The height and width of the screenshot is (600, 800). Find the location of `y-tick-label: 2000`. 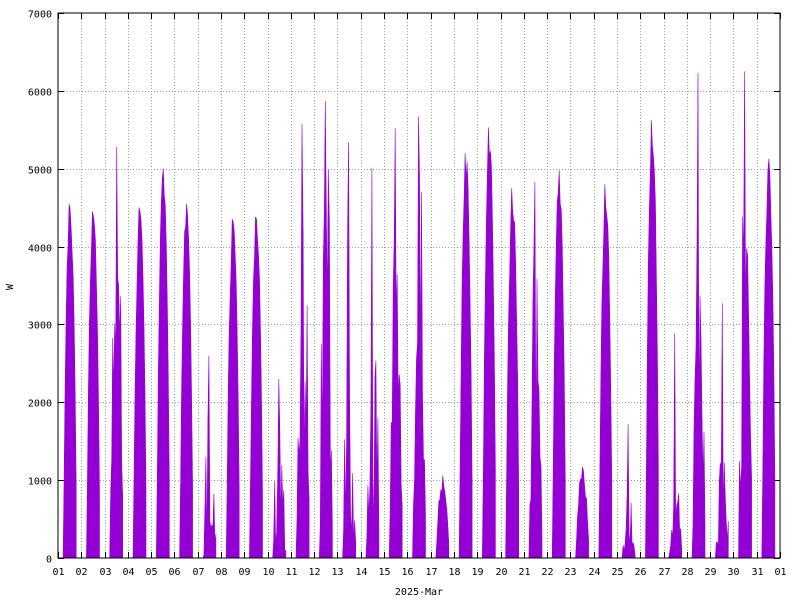

y-tick-label: 2000 is located at coordinates (40, 404).